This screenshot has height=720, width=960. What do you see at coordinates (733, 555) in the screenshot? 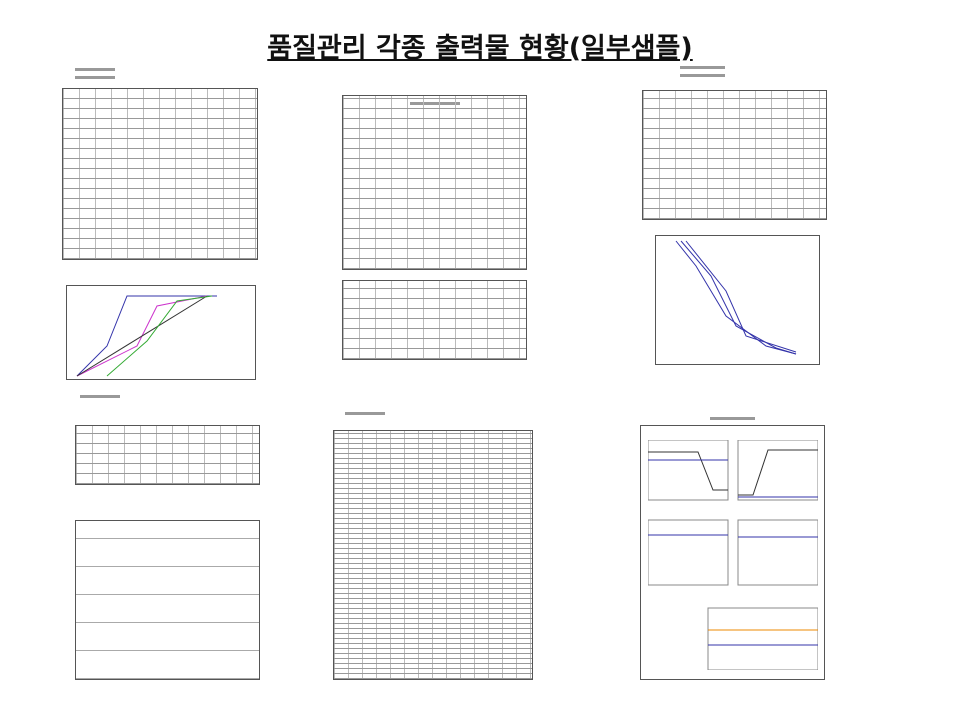
I see `panel-charts` at bounding box center [733, 555].